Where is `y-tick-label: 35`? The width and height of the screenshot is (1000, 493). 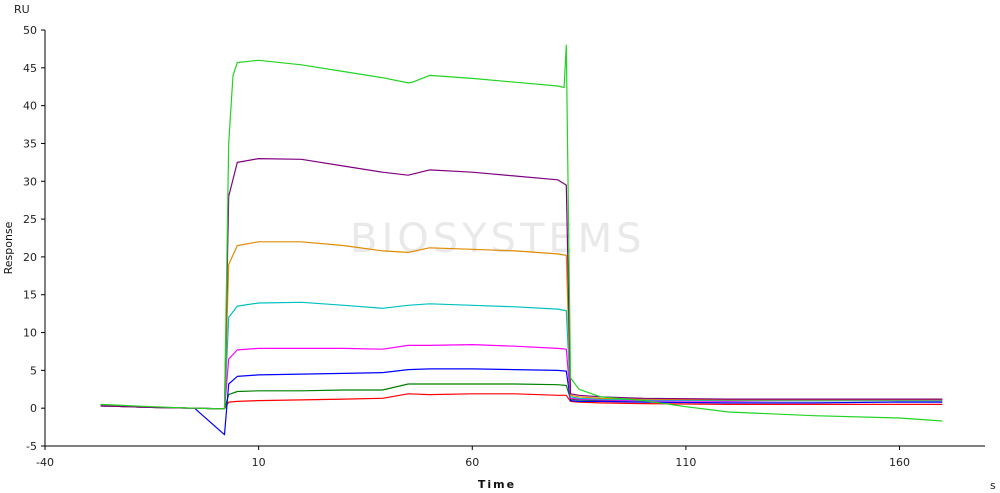 y-tick-label: 35 is located at coordinates (30, 143).